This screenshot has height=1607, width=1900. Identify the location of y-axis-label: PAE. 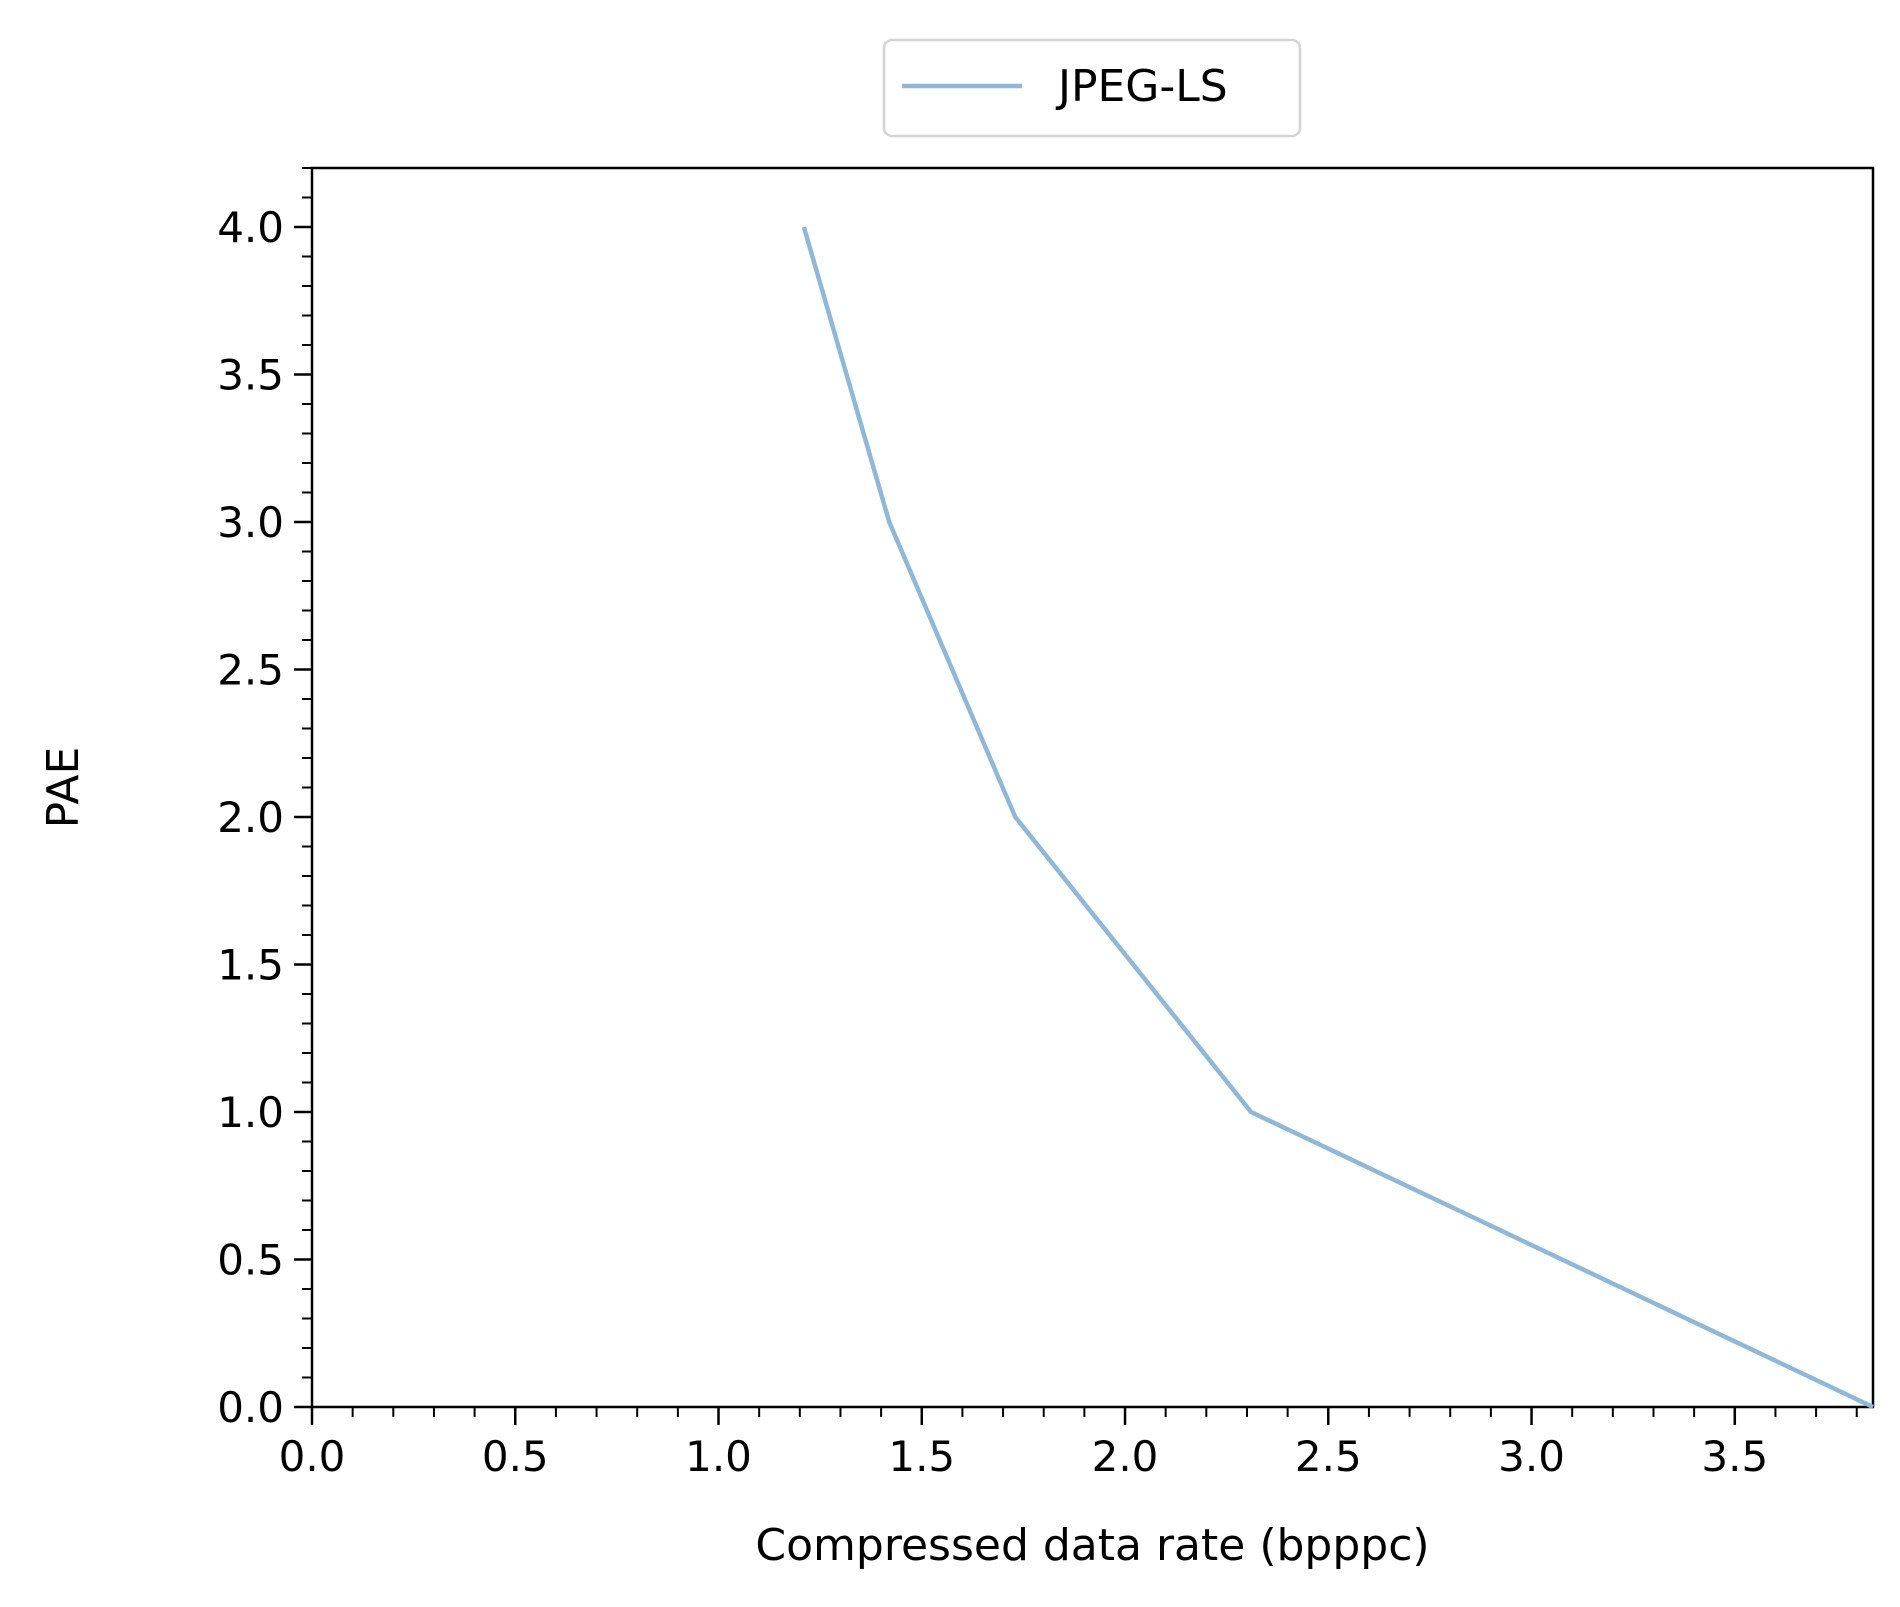
(63, 788).